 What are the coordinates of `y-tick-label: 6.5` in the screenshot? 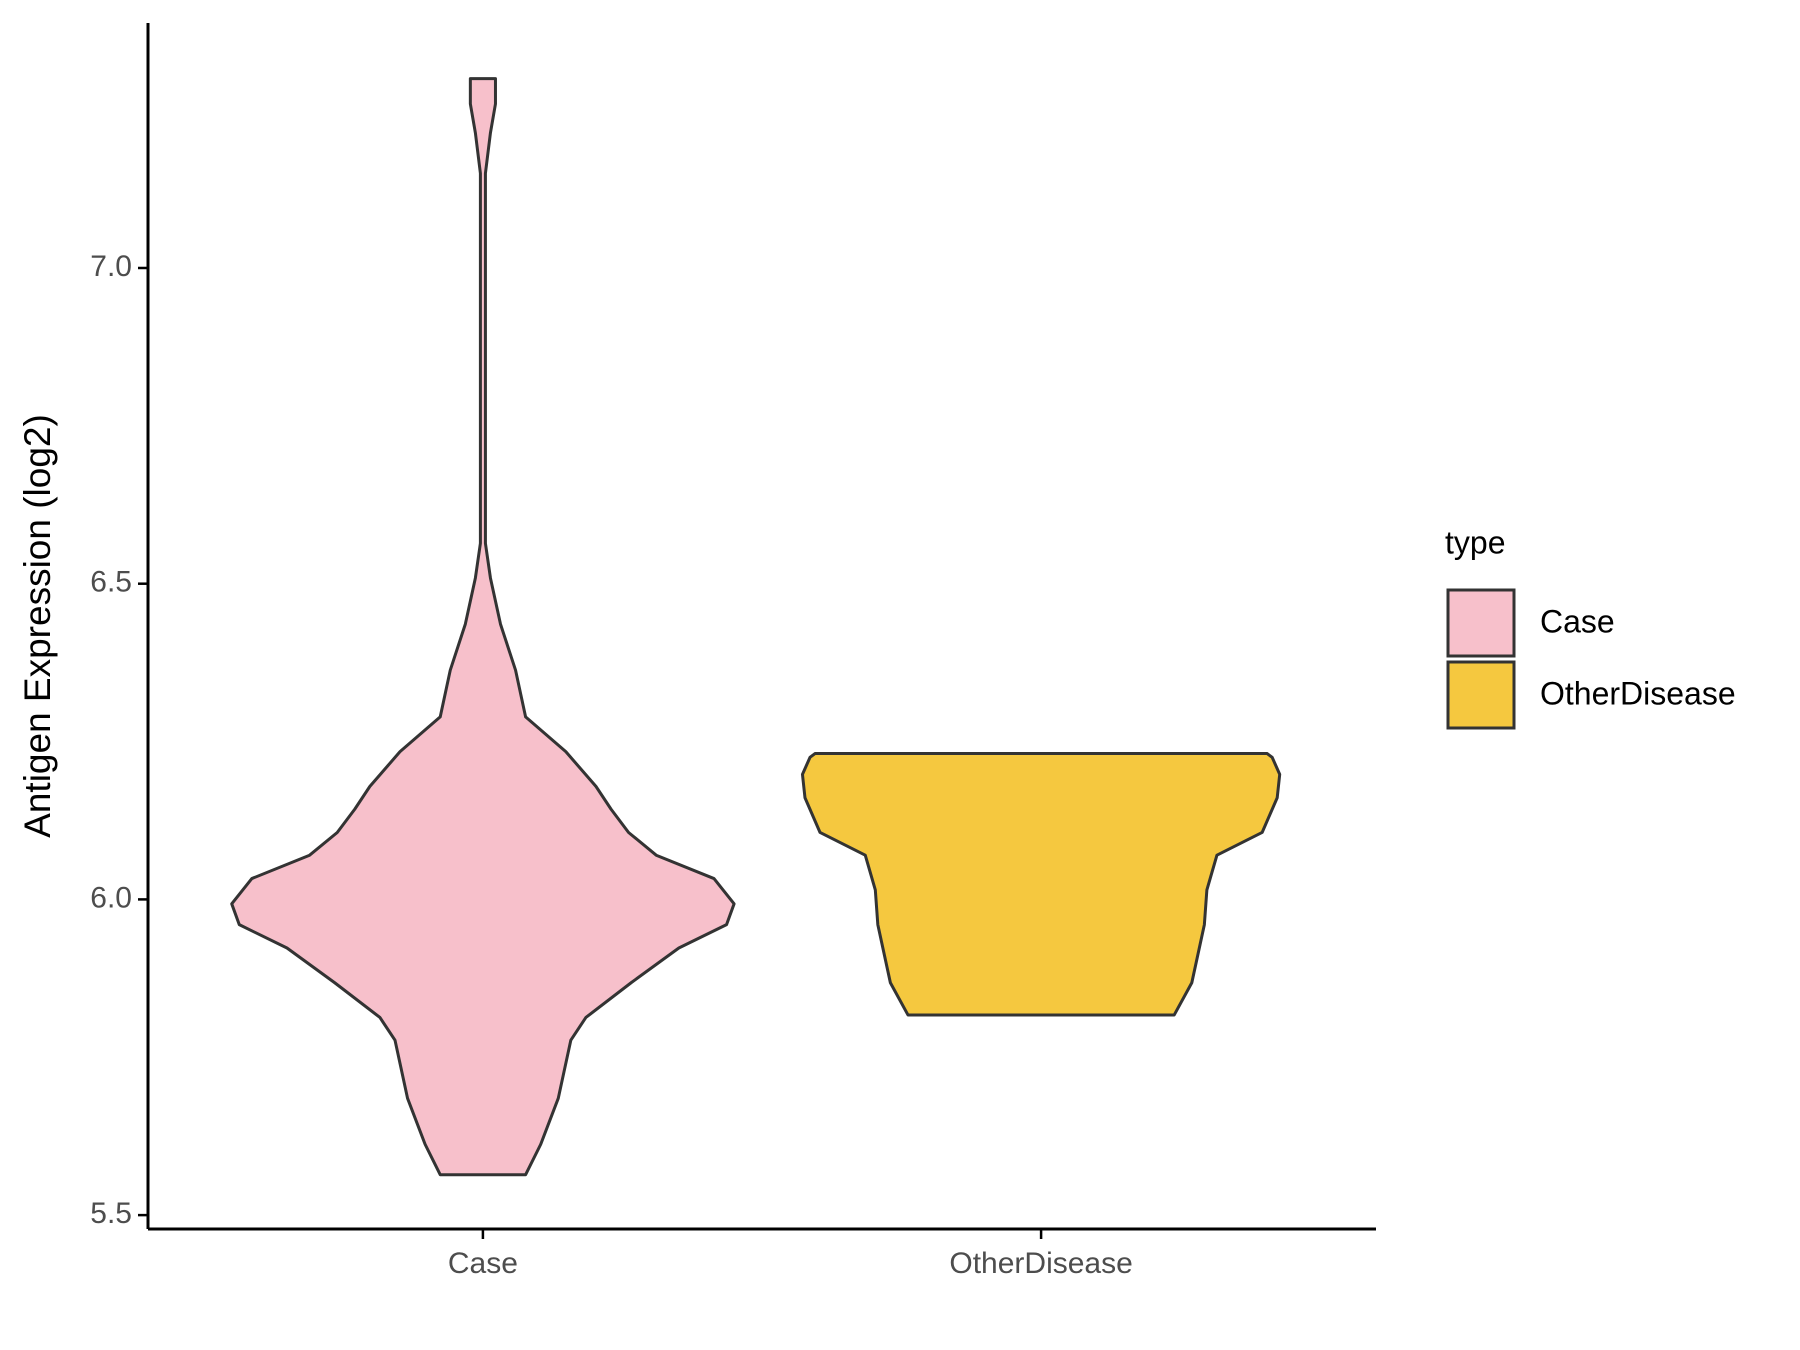 It's located at (111, 582).